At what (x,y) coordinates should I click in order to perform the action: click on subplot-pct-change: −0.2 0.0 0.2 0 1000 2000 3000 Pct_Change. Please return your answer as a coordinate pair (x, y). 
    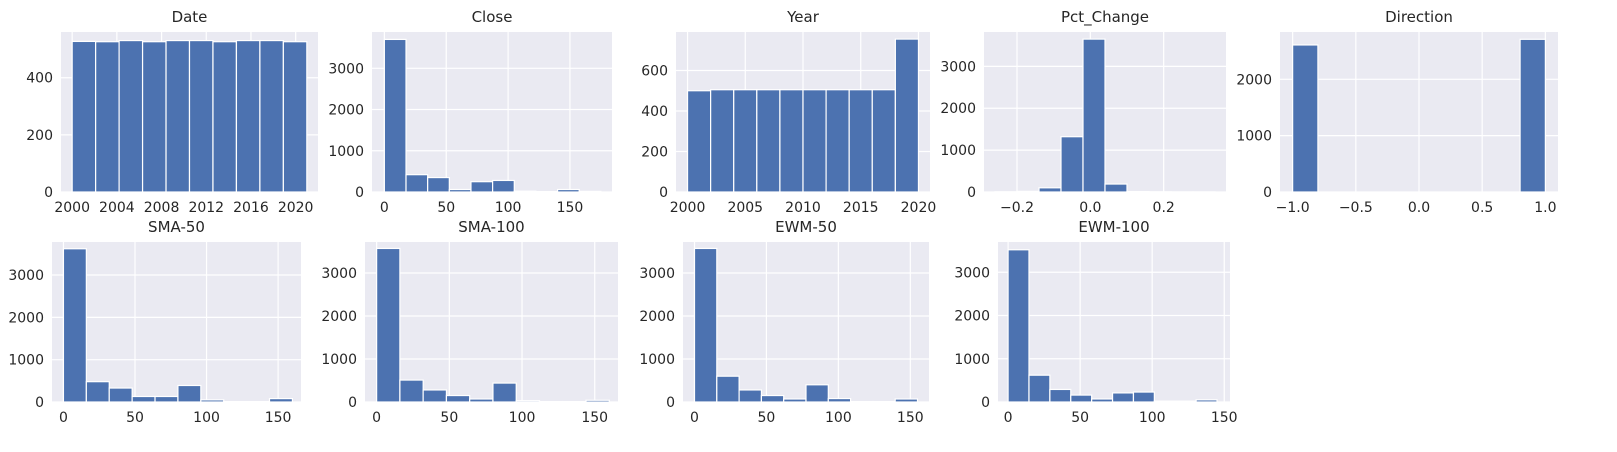
    Looking at the image, I should click on (1083, 112).